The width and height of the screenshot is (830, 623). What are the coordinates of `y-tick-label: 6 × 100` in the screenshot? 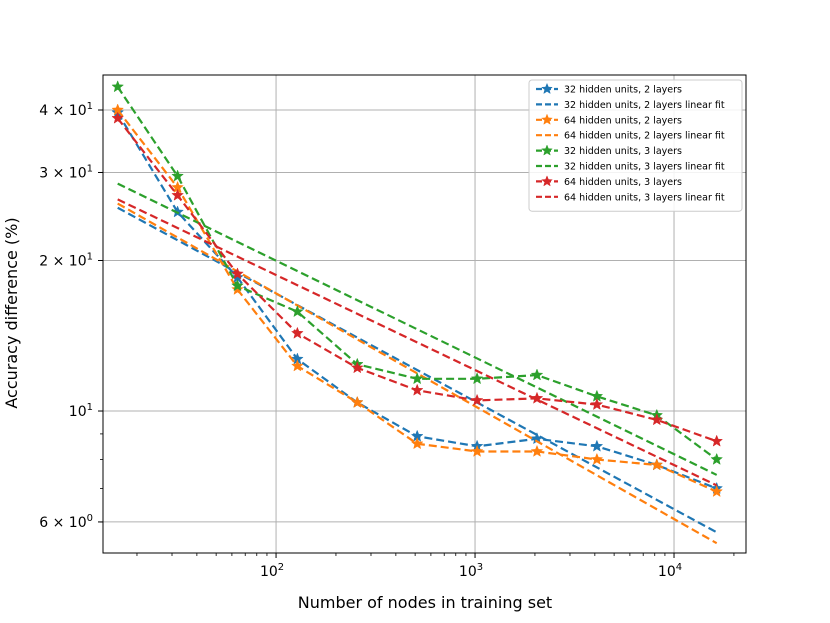 It's located at (66, 522).